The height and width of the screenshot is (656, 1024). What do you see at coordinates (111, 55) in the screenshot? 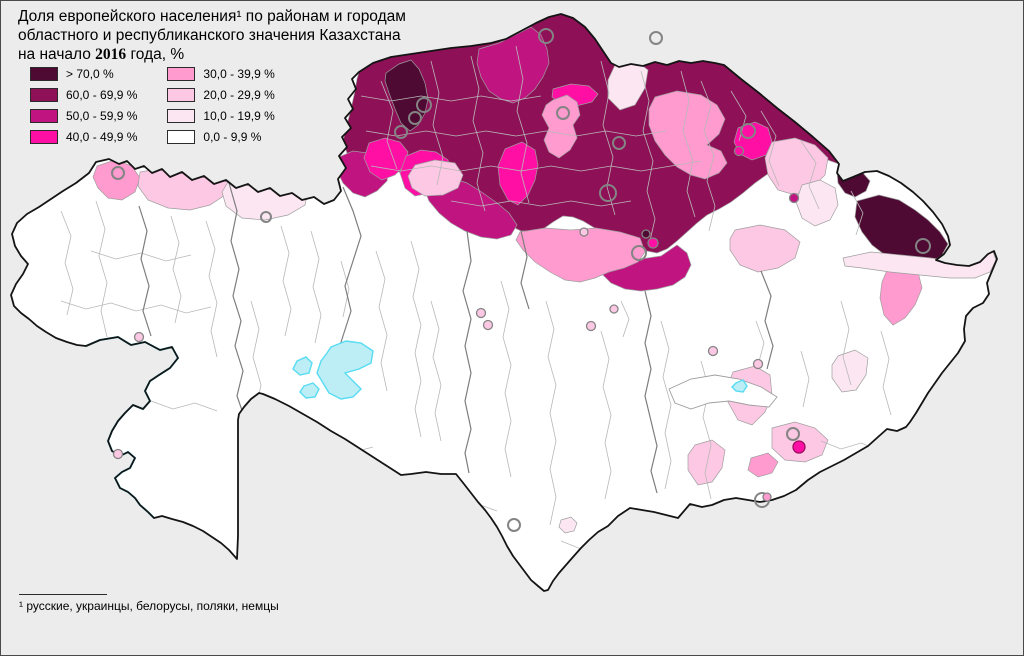
I see `title-year: 2016` at bounding box center [111, 55].